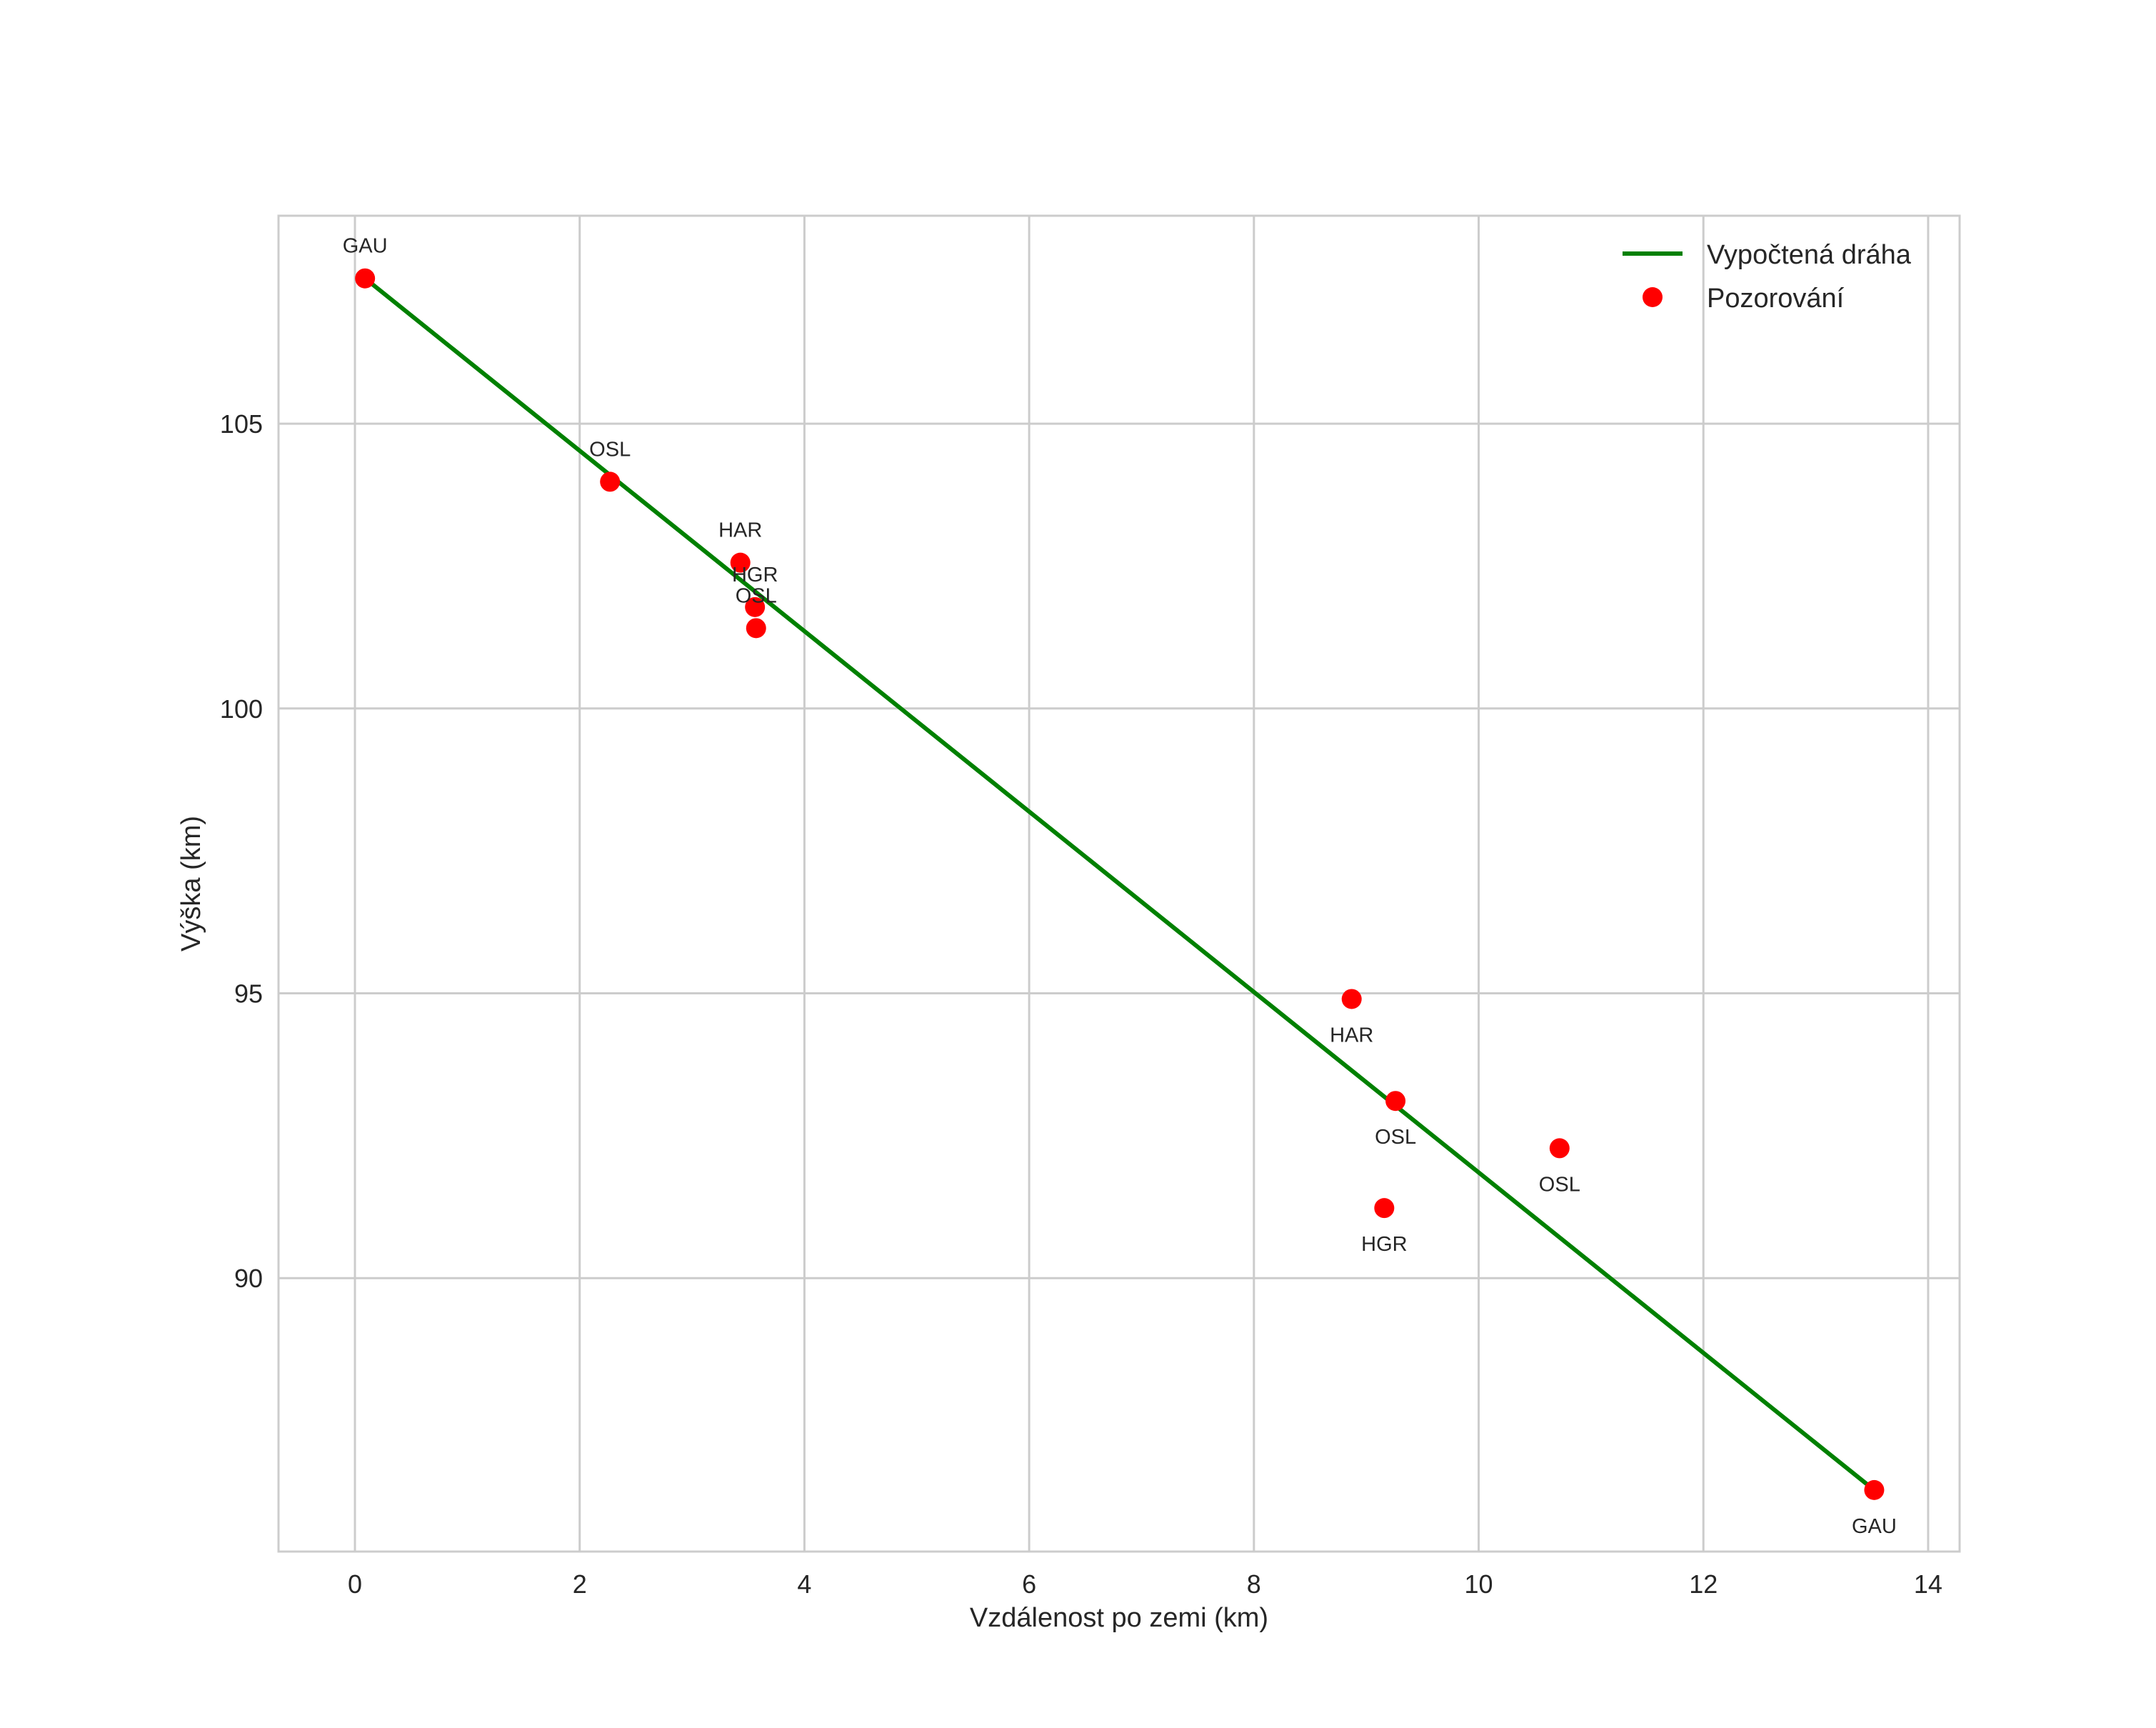  Describe the element at coordinates (1810, 255) in the screenshot. I see `legend-label-trajectory: Vypočtená dráha` at that location.